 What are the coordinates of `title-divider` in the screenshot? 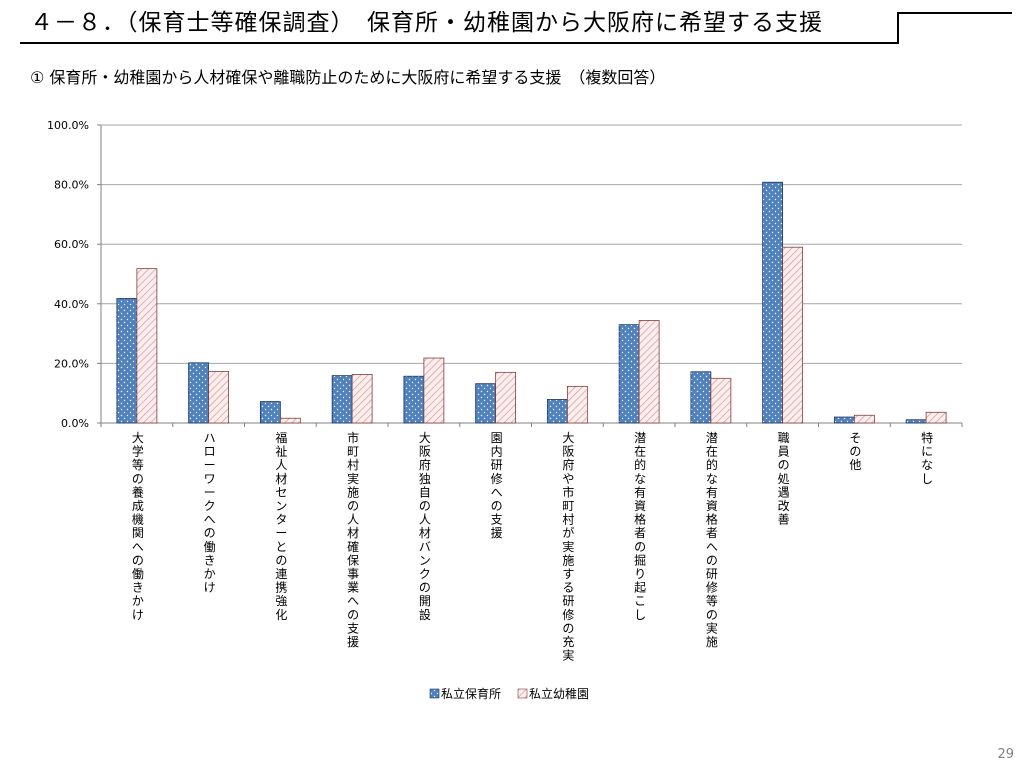 It's located at (898, 28).